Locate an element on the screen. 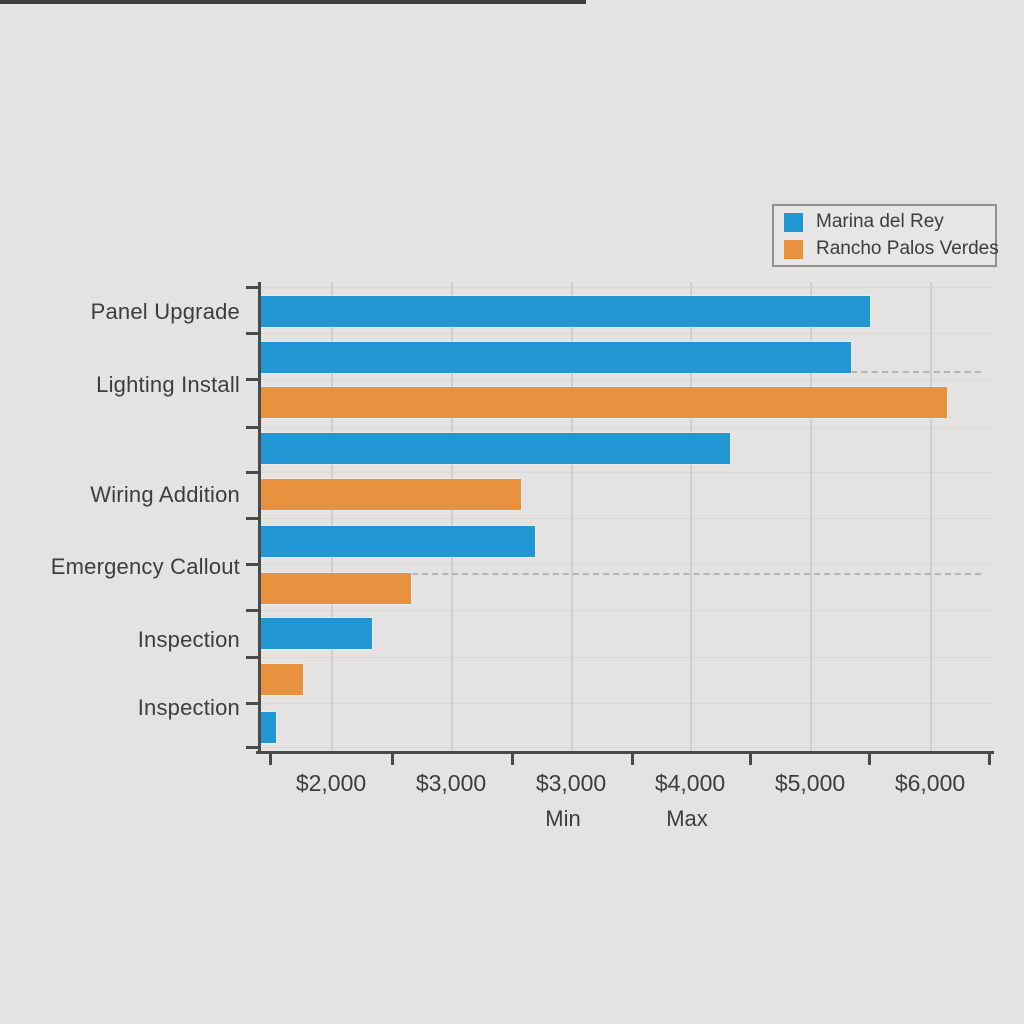 The height and width of the screenshot is (1024, 1024). bar-lighting-install-rancho-palos-verdes is located at coordinates (604, 402).